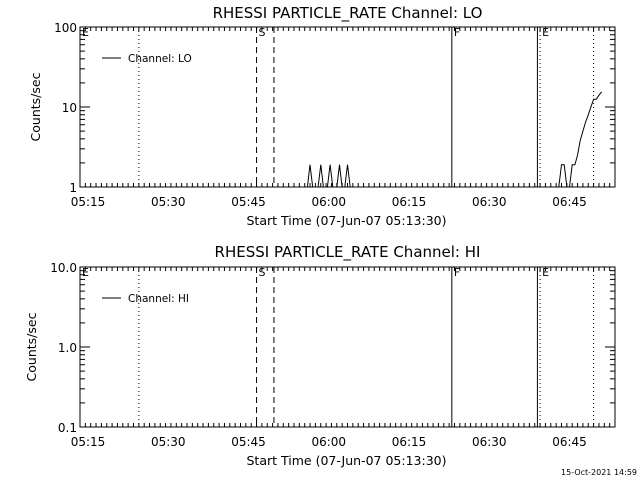 This screenshot has height=480, width=640. What do you see at coordinates (348, 13) in the screenshot?
I see `chart-title: RHESSI PARTICLE_RATE Channel: LO` at bounding box center [348, 13].